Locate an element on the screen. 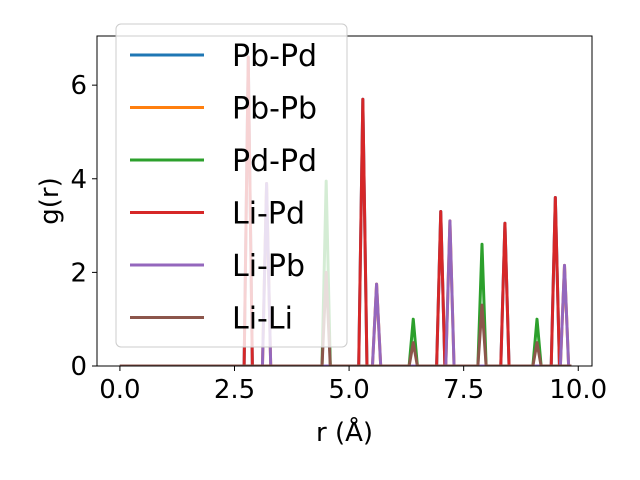 The height and width of the screenshot is (480, 640). x-tick-label: 2.5 is located at coordinates (234, 390).